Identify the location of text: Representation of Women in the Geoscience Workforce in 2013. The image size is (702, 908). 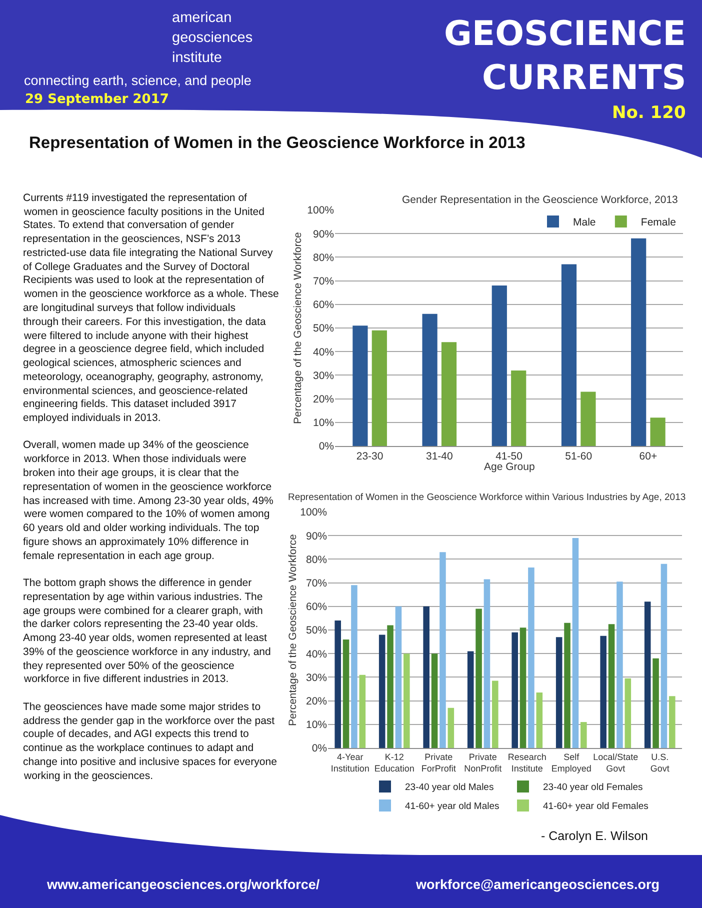
(277, 143).